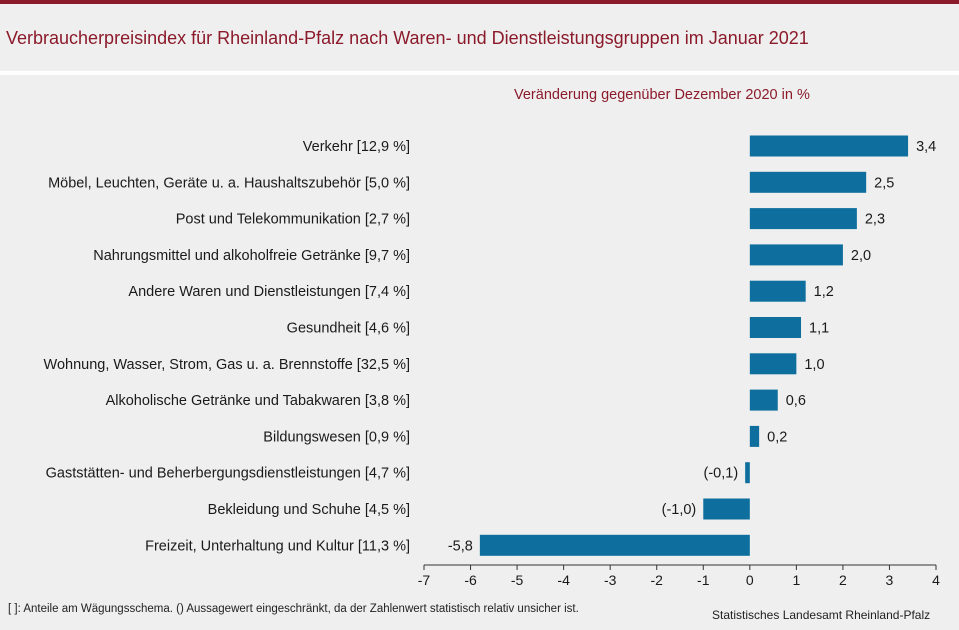 This screenshot has height=630, width=959. What do you see at coordinates (657, 580) in the screenshot?
I see `x-tick-label: -2` at bounding box center [657, 580].